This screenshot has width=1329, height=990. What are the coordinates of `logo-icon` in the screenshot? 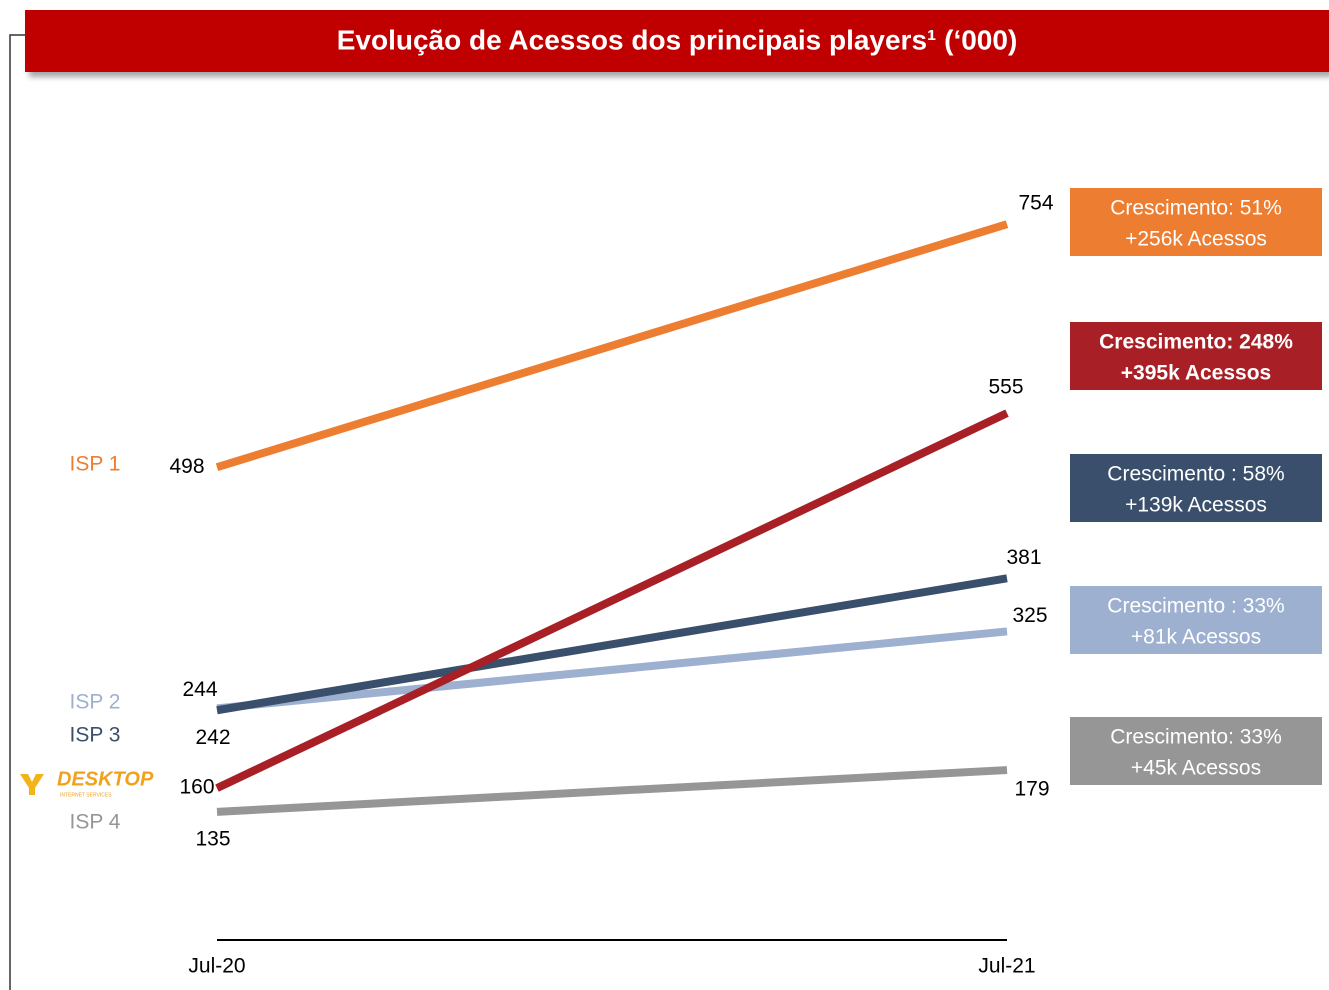 It's located at (32, 784).